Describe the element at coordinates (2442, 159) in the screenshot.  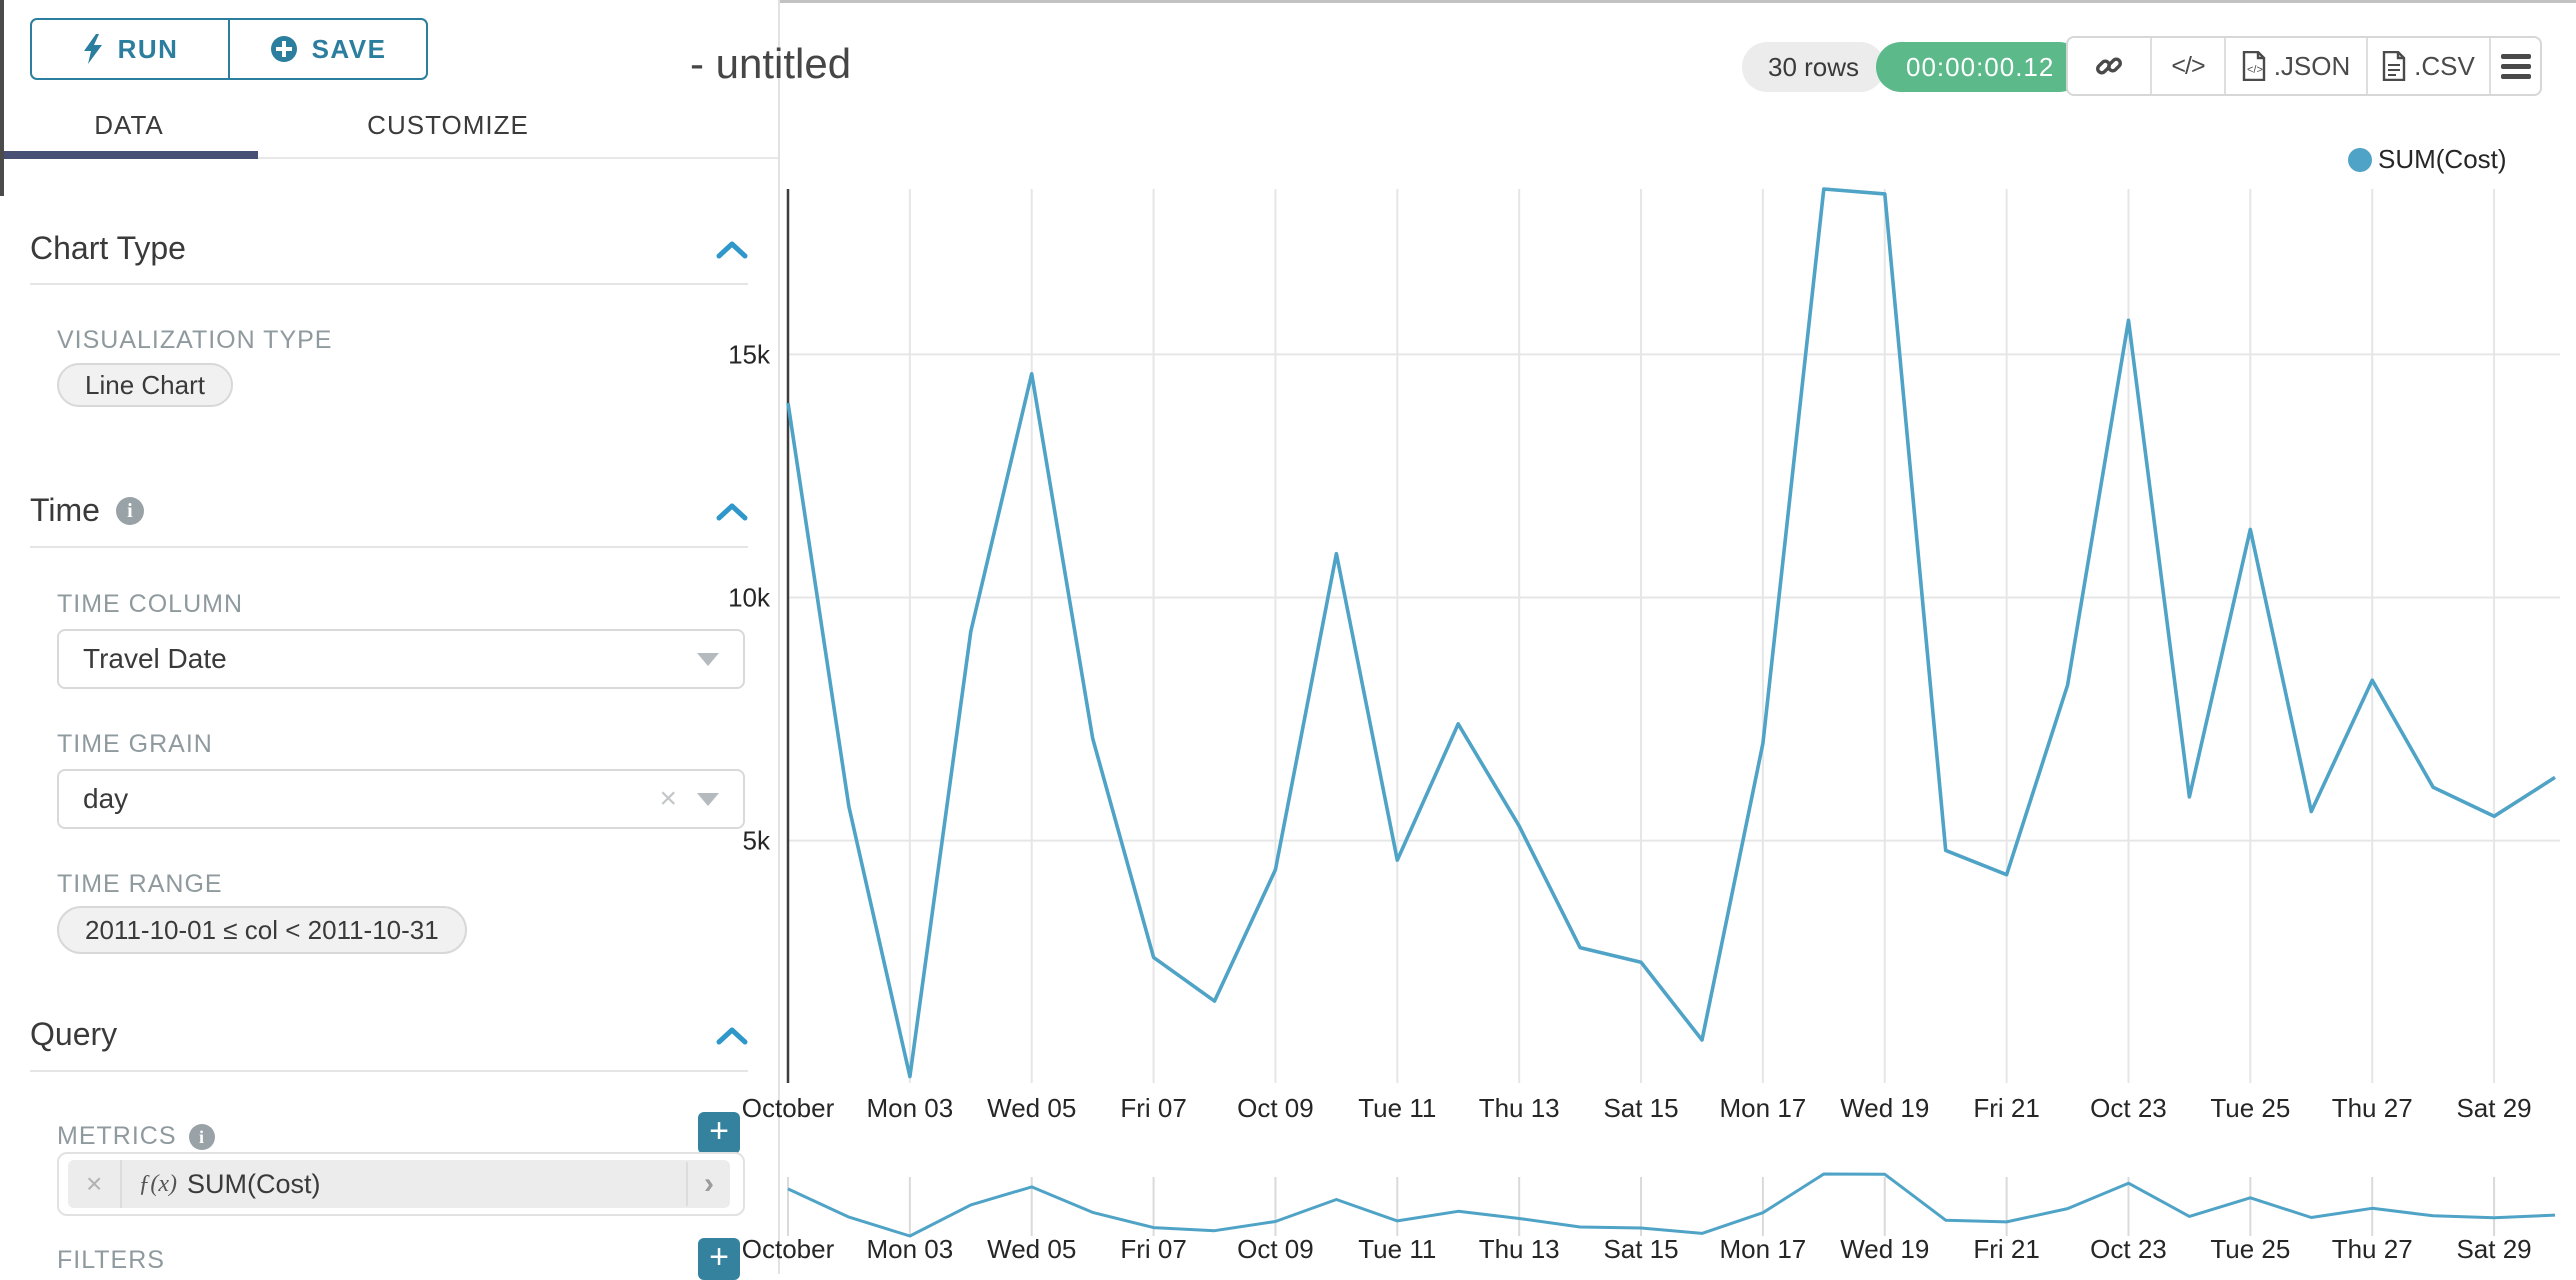
I see `legend-label: SUM(Cost)` at that location.